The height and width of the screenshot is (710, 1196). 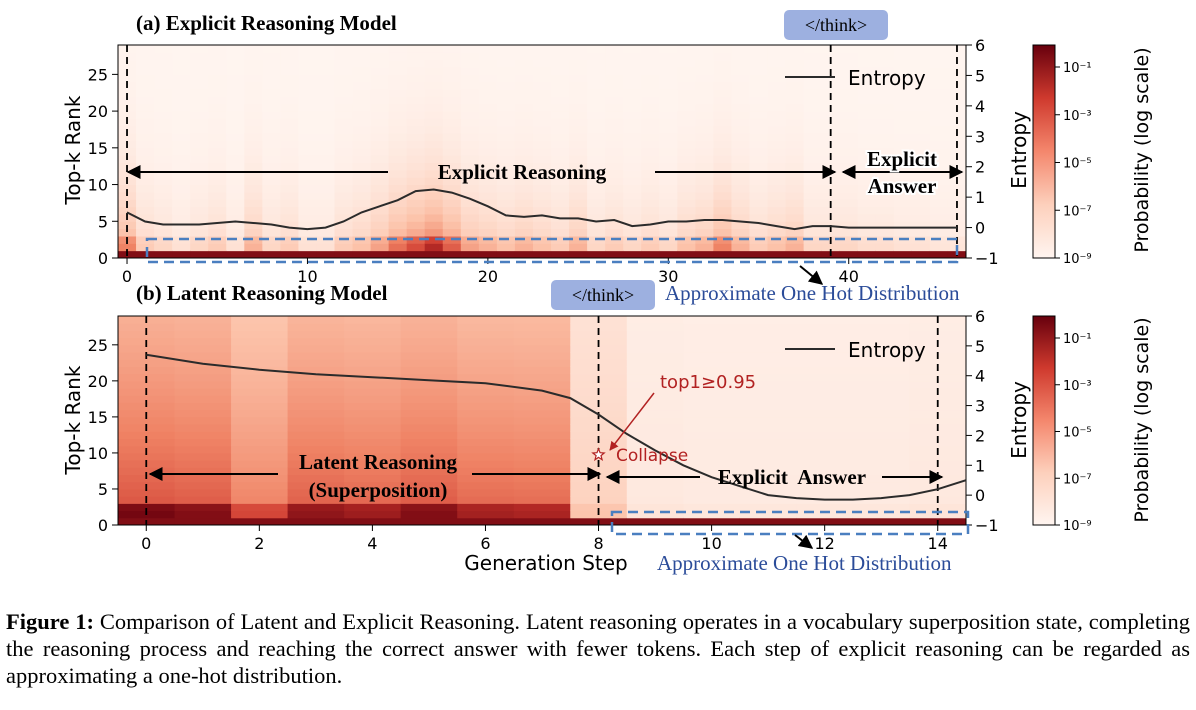 What do you see at coordinates (980, 45) in the screenshot?
I see `panel-a-y2-tick-label: 6` at bounding box center [980, 45].